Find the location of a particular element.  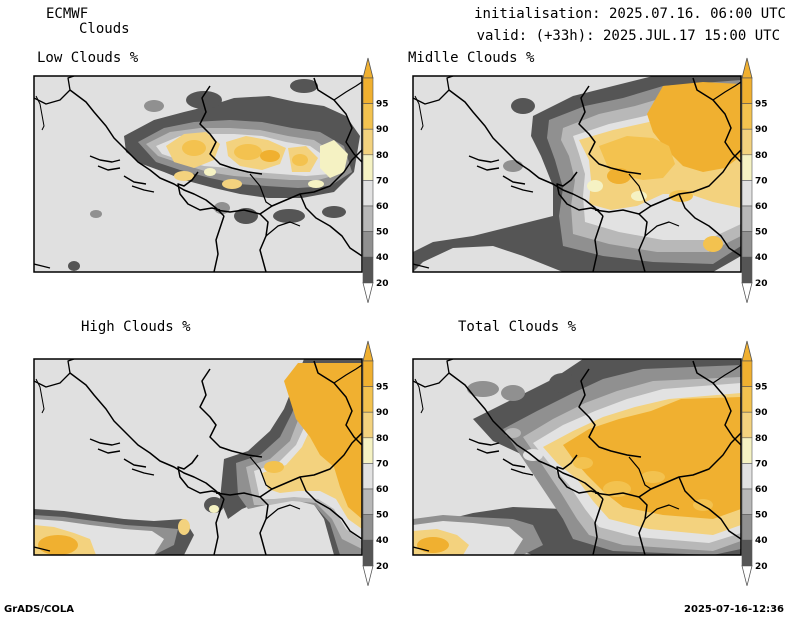

map-middle-clouds is located at coordinates (577, 174).